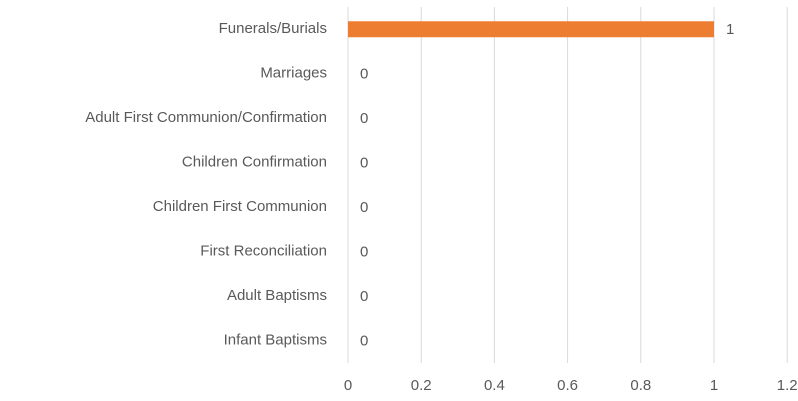 This screenshot has height=401, width=798. Describe the element at coordinates (640, 385) in the screenshot. I see `x-tick-label: 0.8` at that location.